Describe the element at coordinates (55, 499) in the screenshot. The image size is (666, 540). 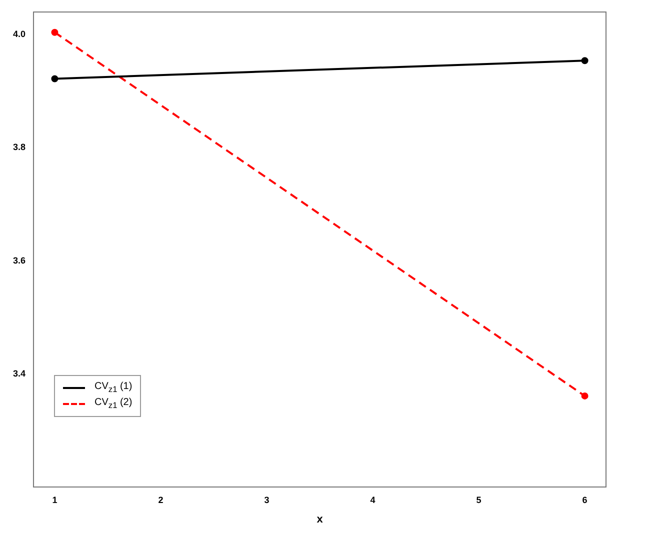
I see `x-tick-label: 1` at that location.